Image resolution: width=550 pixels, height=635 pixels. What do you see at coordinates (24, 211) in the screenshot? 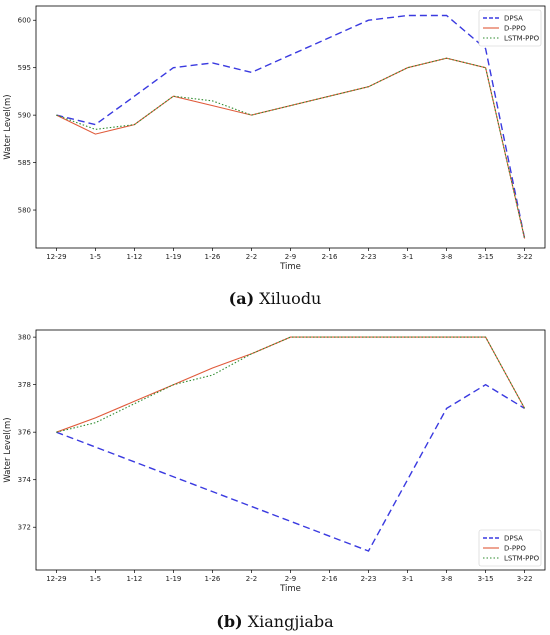
I see `y-tick-label: 580` at bounding box center [24, 211].